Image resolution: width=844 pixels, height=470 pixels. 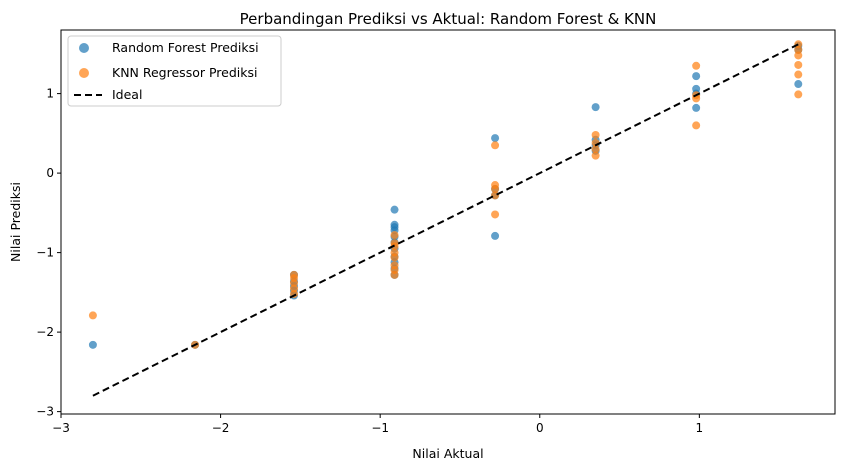 What do you see at coordinates (84, 48) in the screenshot?
I see `legend-marker-random-forest` at bounding box center [84, 48].